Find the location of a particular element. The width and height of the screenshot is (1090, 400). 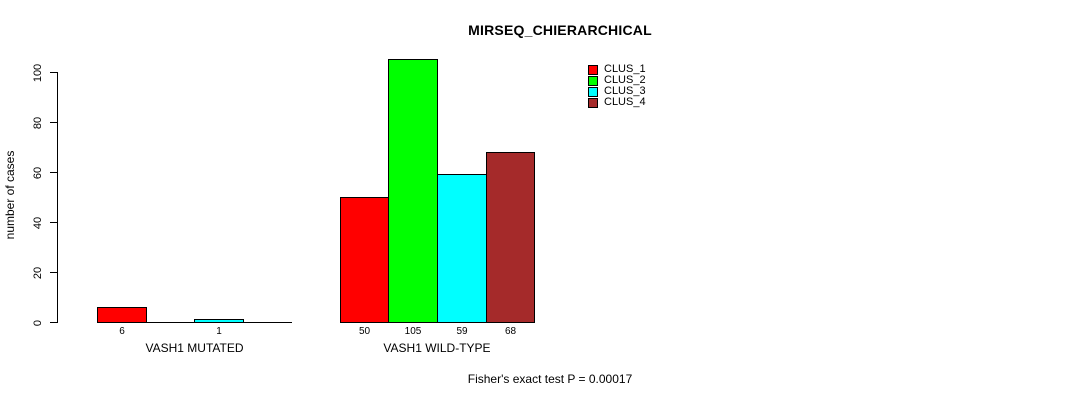

legend-item-clus_2: CLUS_2 is located at coordinates (617, 80).